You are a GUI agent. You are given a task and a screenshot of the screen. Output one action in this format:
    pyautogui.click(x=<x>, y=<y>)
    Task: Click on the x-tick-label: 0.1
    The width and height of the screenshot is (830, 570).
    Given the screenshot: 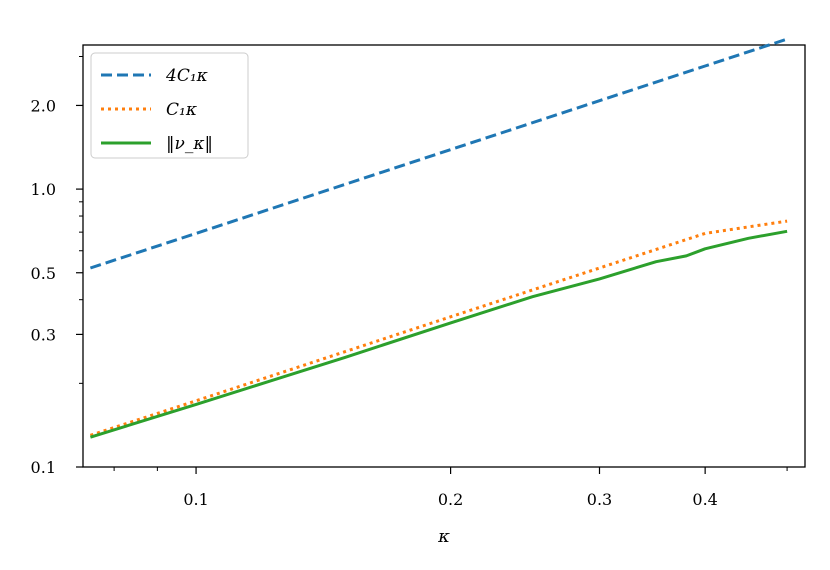 What is the action you would take?
    pyautogui.click(x=195, y=499)
    